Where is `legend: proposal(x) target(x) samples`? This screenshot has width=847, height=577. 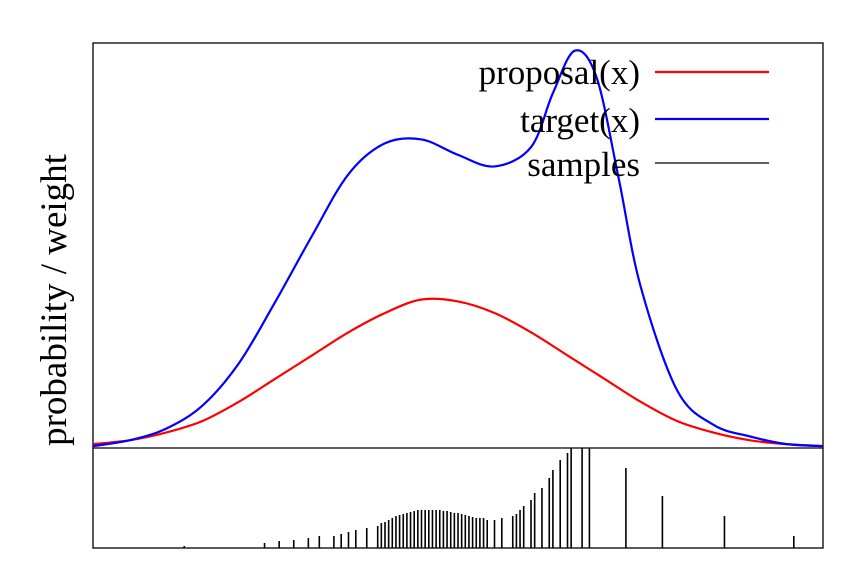 legend: proposal(x) target(x) samples is located at coordinates (624, 118).